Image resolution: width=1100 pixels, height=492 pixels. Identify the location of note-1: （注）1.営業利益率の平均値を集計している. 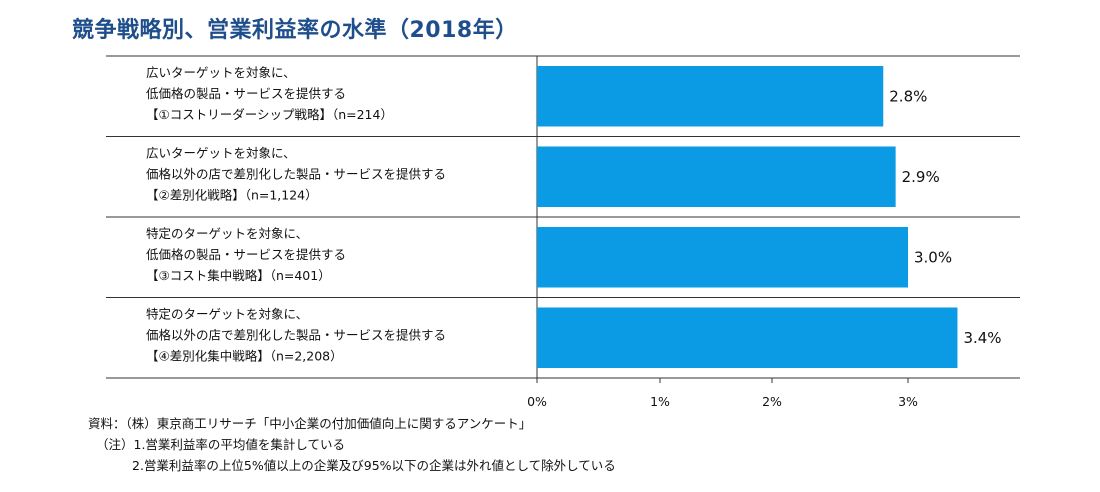
(221, 444).